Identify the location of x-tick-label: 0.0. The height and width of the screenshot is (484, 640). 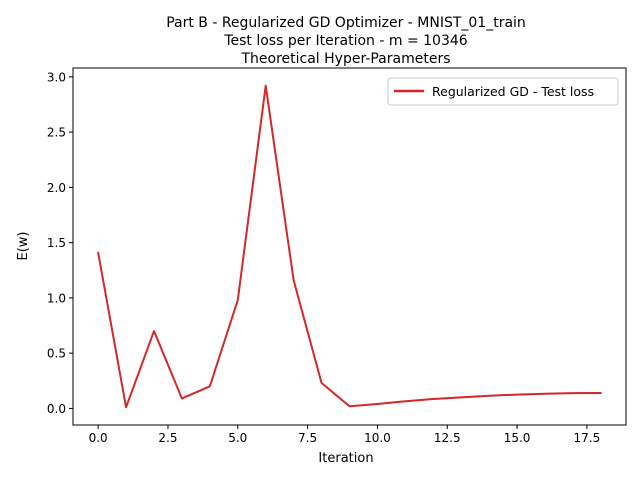
(98, 438).